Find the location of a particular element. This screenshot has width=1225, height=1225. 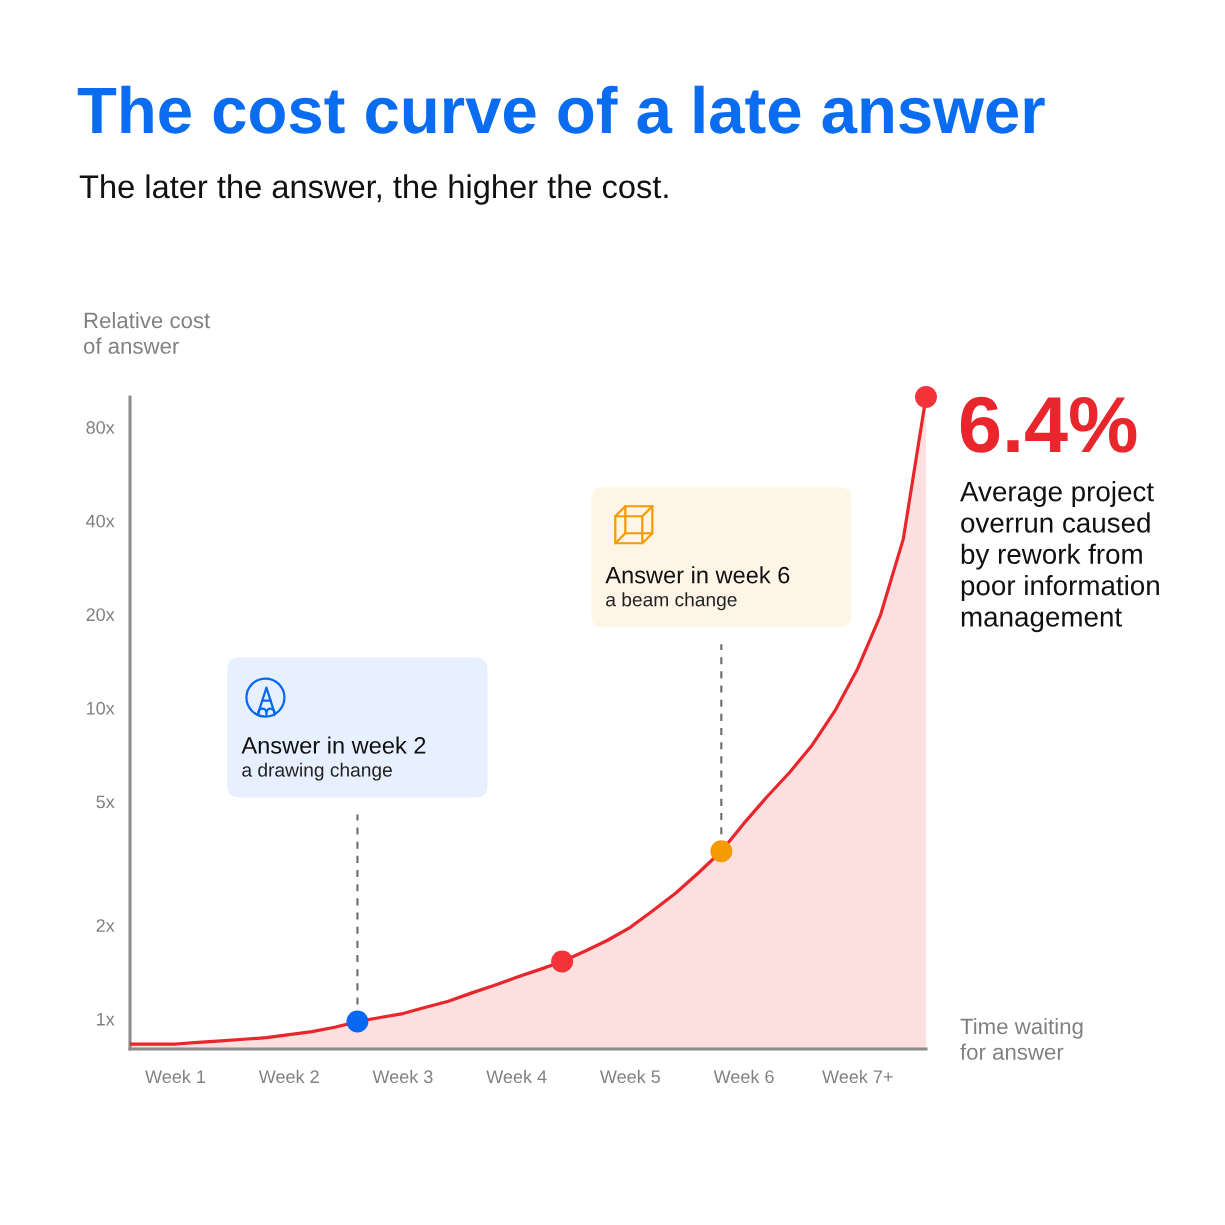

x-tick-label: Week 1 is located at coordinates (175, 1076).